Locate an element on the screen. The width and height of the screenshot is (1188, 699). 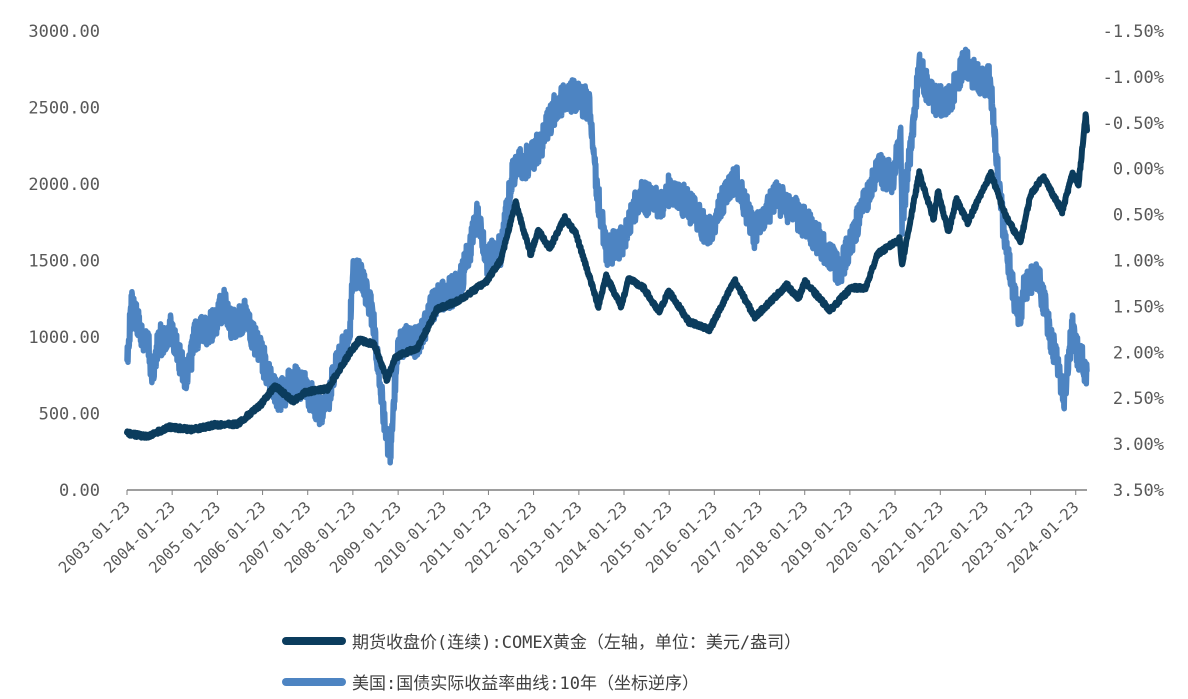
right-axis-tick-label: 2.50% is located at coordinates (1138, 399).